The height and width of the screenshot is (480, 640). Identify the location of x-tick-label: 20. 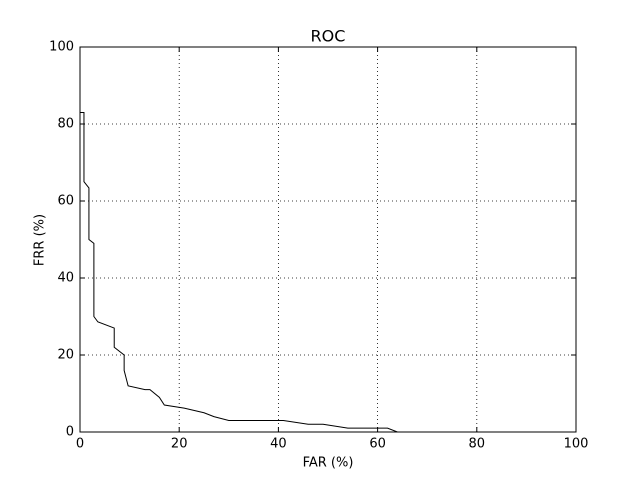
(179, 444).